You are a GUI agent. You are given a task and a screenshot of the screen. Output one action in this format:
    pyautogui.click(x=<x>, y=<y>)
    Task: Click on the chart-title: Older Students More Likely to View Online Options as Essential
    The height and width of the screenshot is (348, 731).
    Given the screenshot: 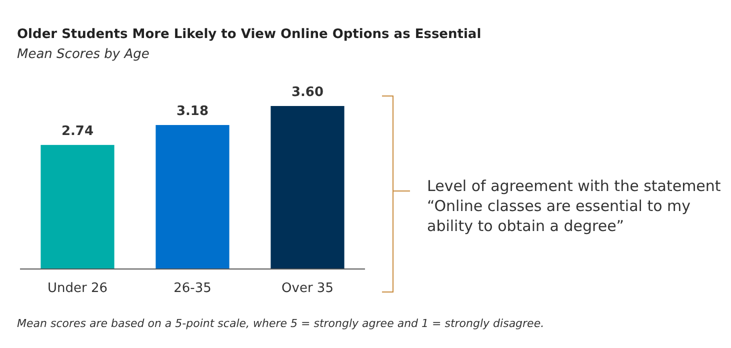 What is the action you would take?
    pyautogui.click(x=249, y=34)
    